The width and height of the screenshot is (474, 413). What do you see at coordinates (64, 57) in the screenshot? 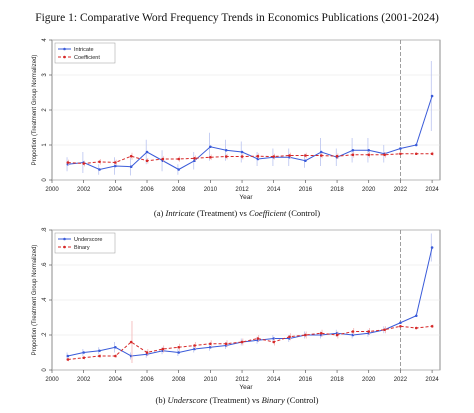
I see `chart-a-legend-marker` at bounding box center [64, 57].